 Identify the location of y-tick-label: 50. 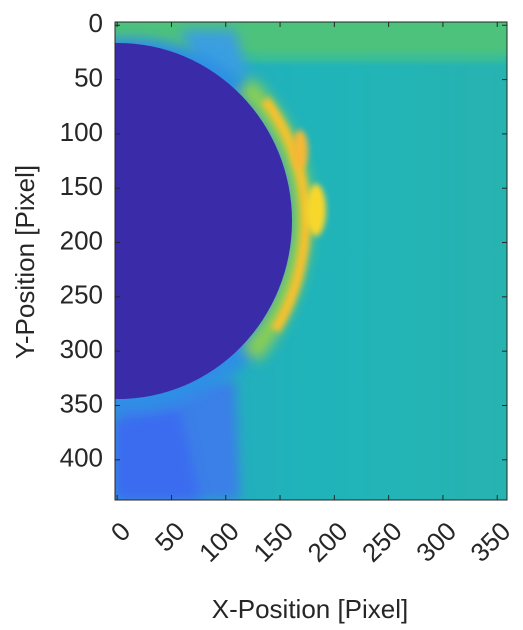
(88, 77).